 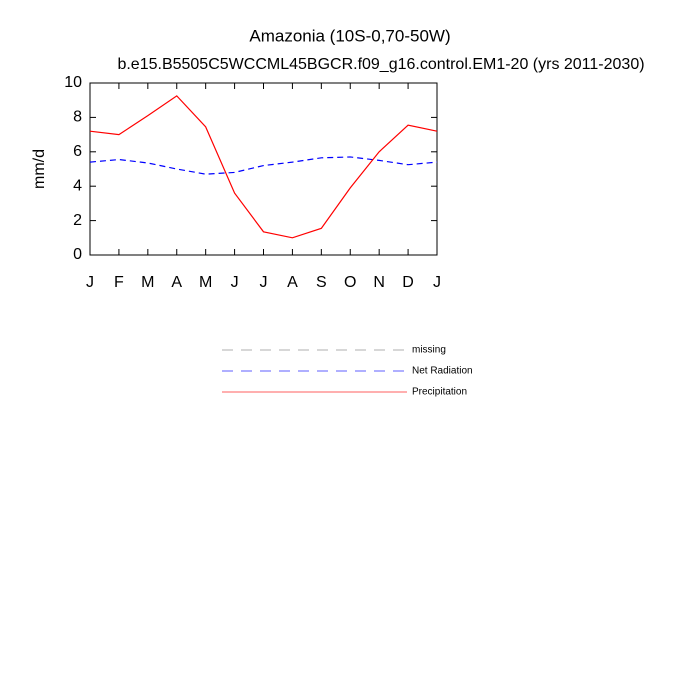 I want to click on y-tick-label: 6, so click(x=77, y=151).